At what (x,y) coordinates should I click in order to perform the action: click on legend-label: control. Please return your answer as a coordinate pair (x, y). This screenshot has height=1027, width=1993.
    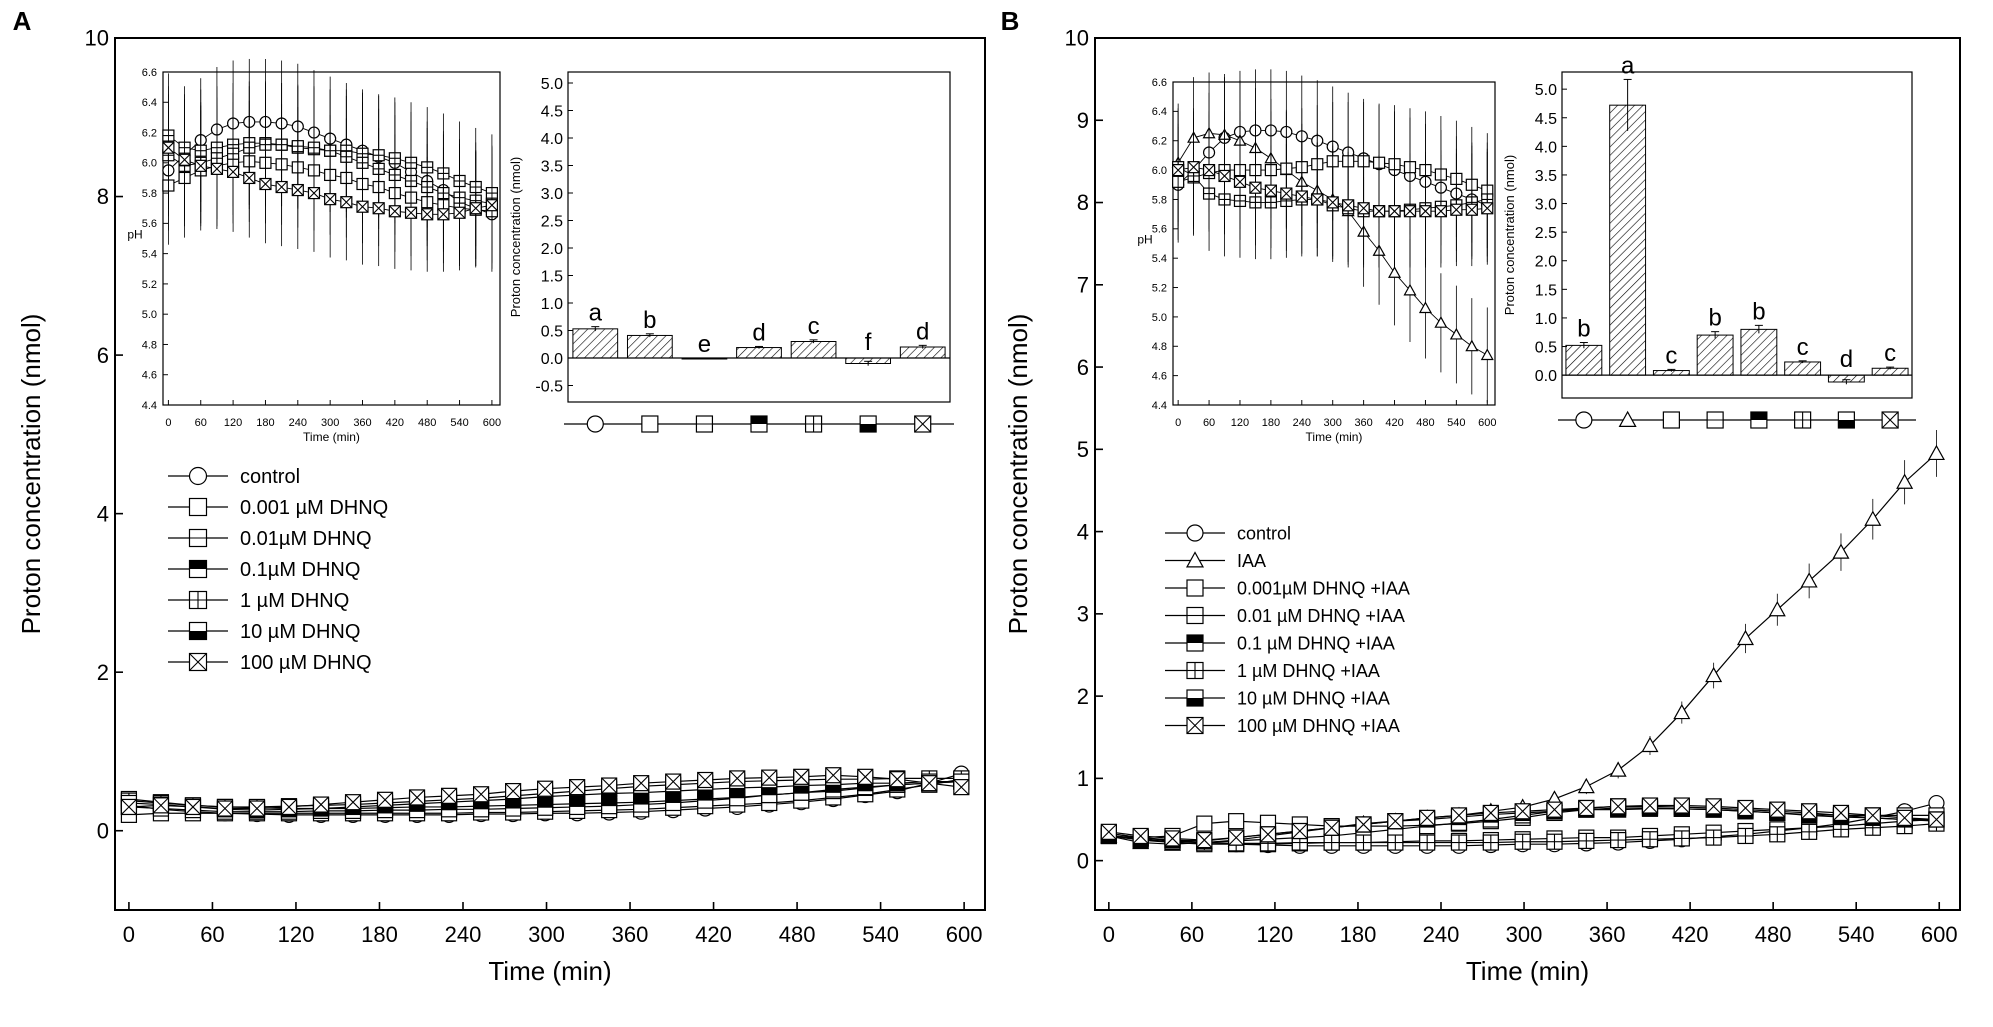
    Looking at the image, I should click on (270, 477).